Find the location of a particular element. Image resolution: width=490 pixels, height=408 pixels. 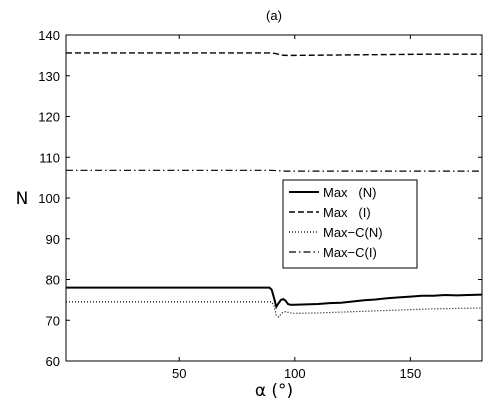

legend: Max (N) Max (I) Max−C(N) Max−C(I) is located at coordinates (350, 224).